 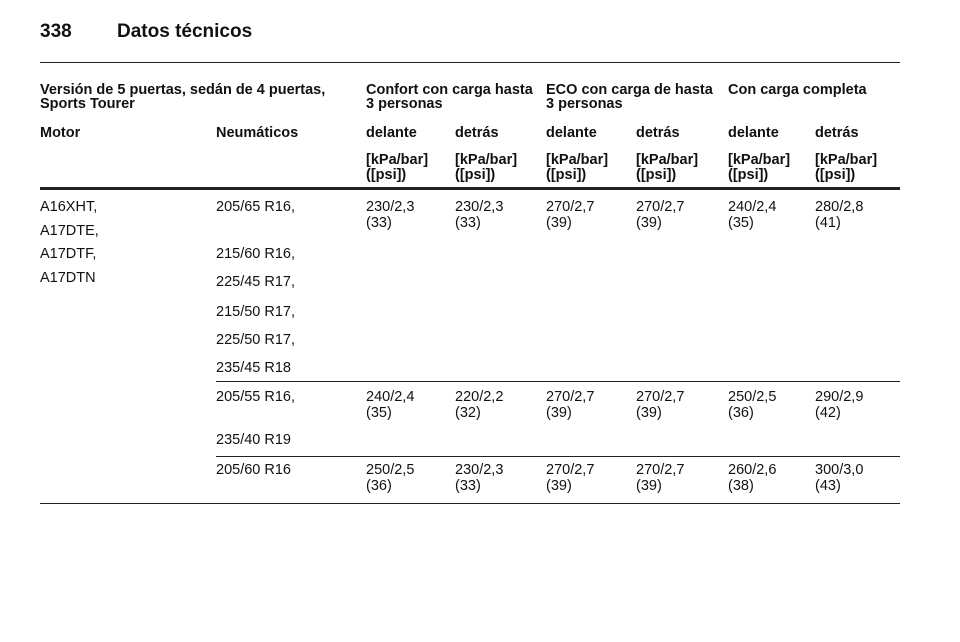 I want to click on page-number: 338, so click(x=56, y=31).